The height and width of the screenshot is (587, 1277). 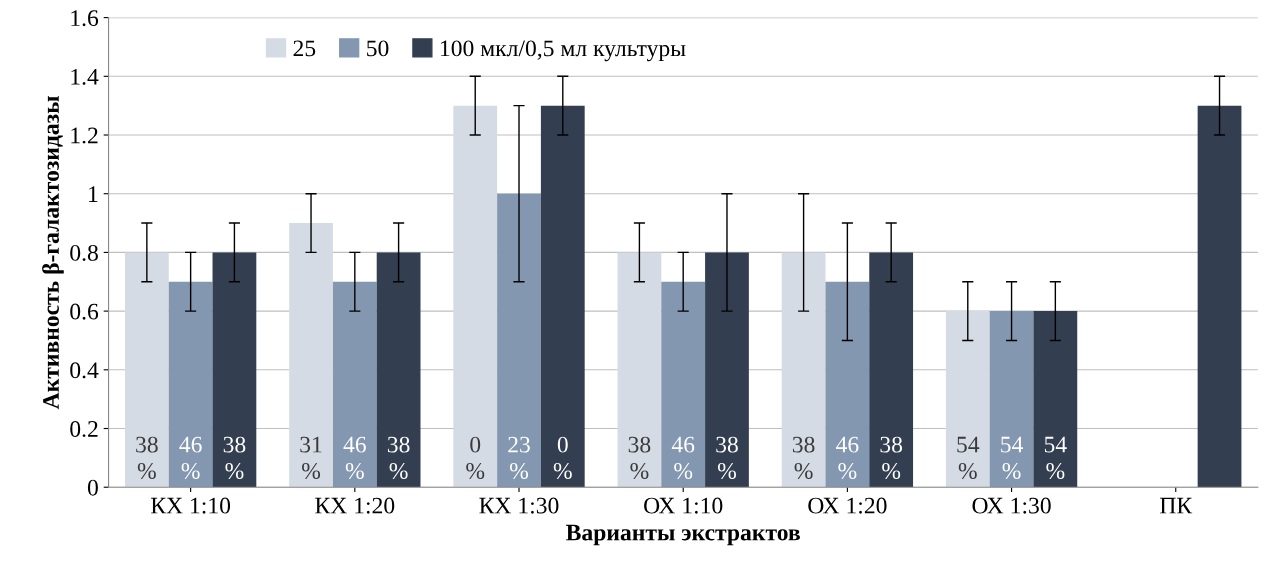 What do you see at coordinates (311, 457) in the screenshot?
I see `annotation: 31 %` at bounding box center [311, 457].